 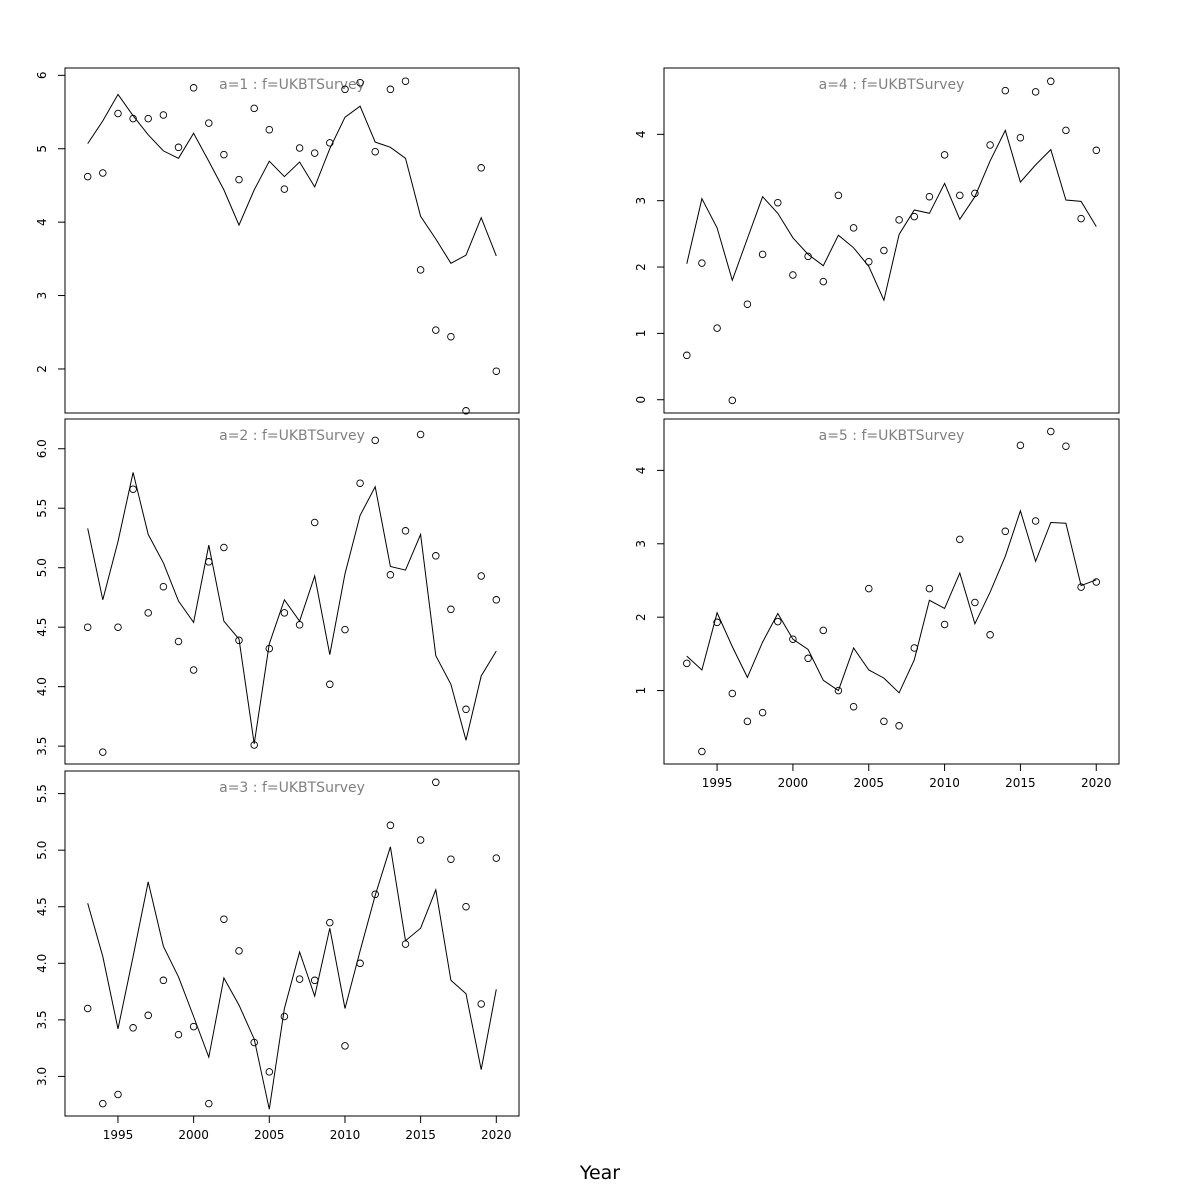 What do you see at coordinates (42, 448) in the screenshot?
I see `y-tick-label: 6.0` at bounding box center [42, 448].